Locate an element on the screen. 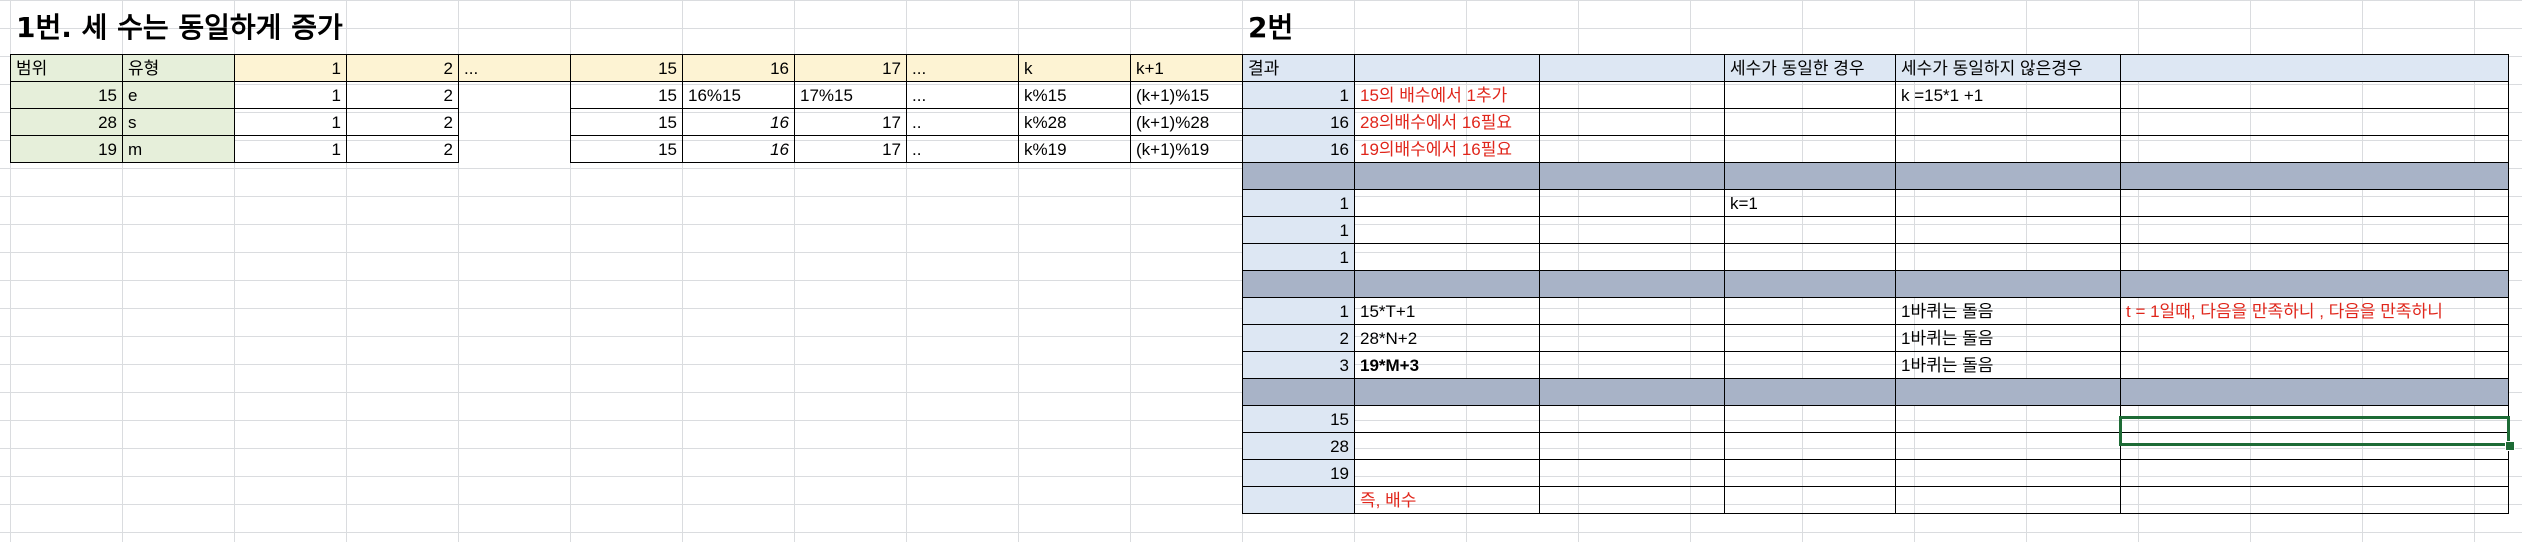 This screenshot has width=2522, height=542. header-15: 15 is located at coordinates (626, 68).